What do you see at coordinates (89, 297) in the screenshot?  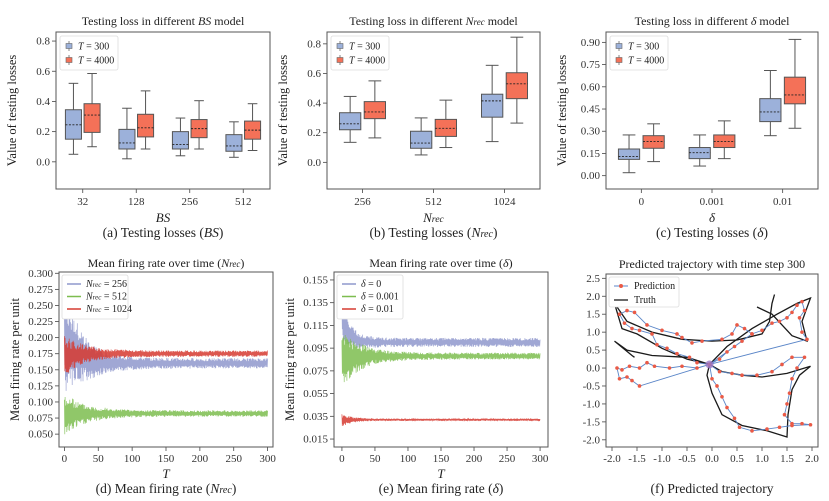 I see `legend-var: N` at bounding box center [89, 297].